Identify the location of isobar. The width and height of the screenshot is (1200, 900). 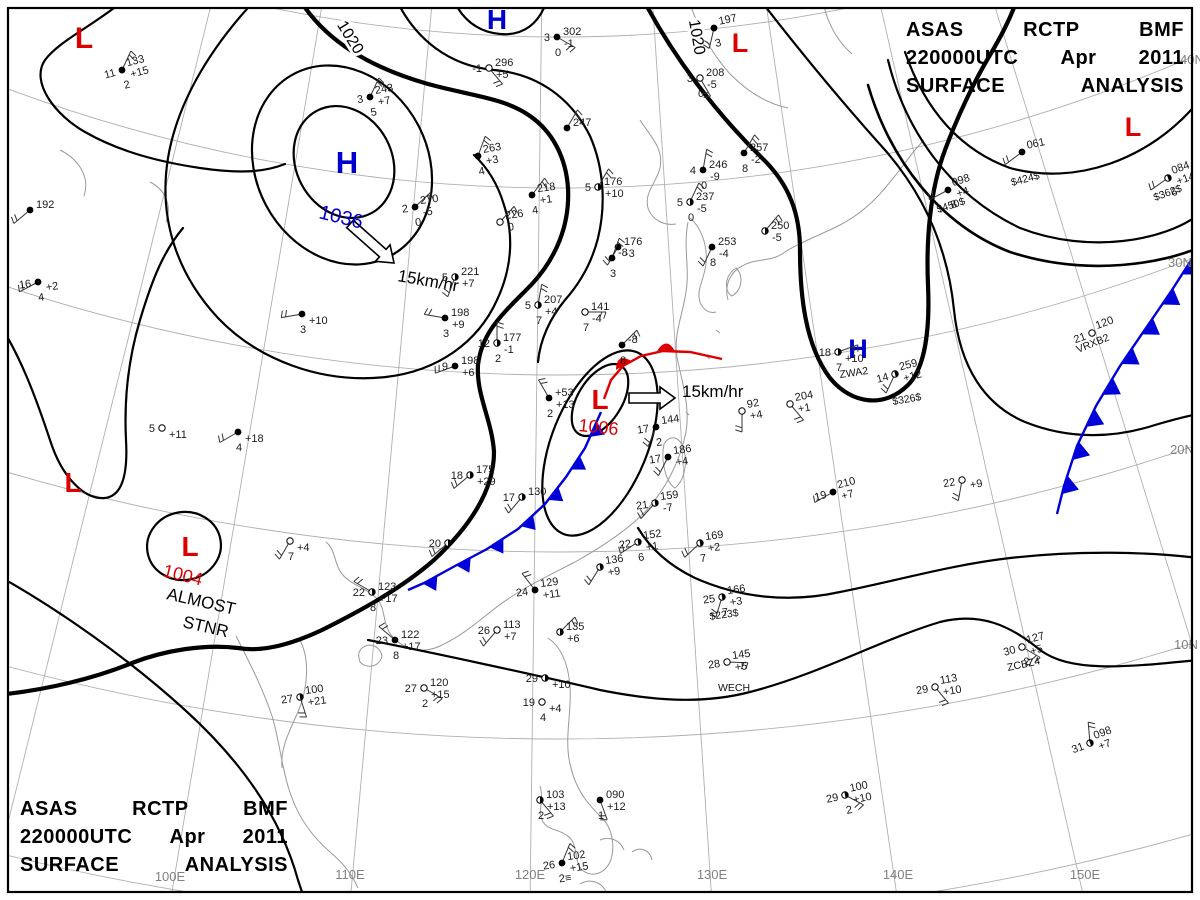
(501, 22).